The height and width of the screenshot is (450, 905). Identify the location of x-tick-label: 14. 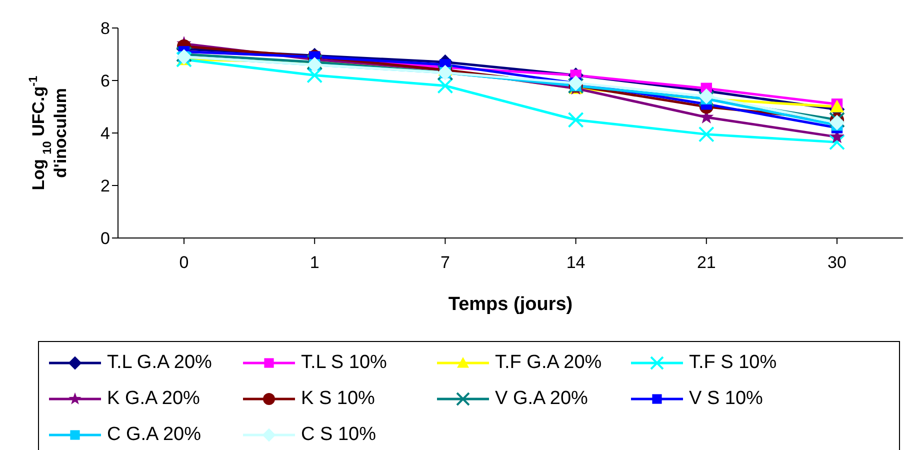
(576, 262).